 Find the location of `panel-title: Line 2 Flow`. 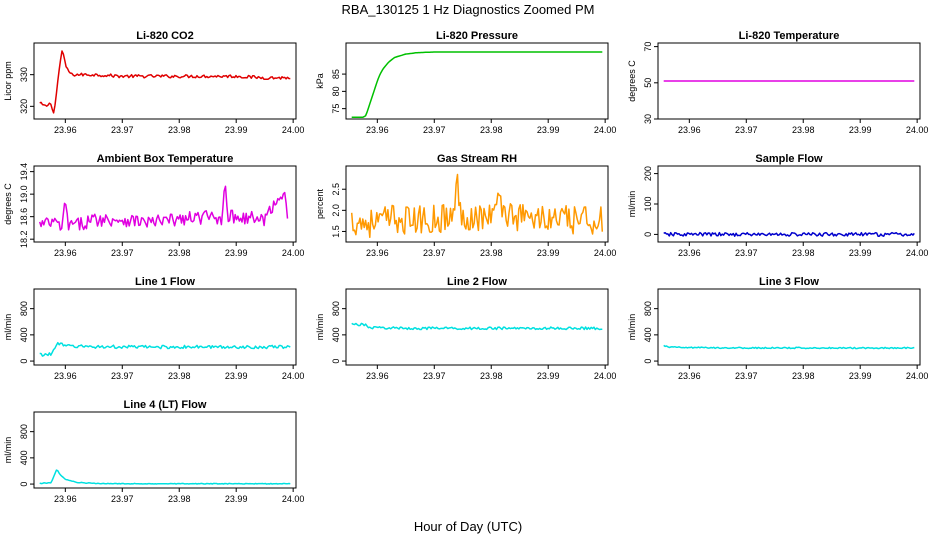

panel-title: Line 2 Flow is located at coordinates (477, 282).